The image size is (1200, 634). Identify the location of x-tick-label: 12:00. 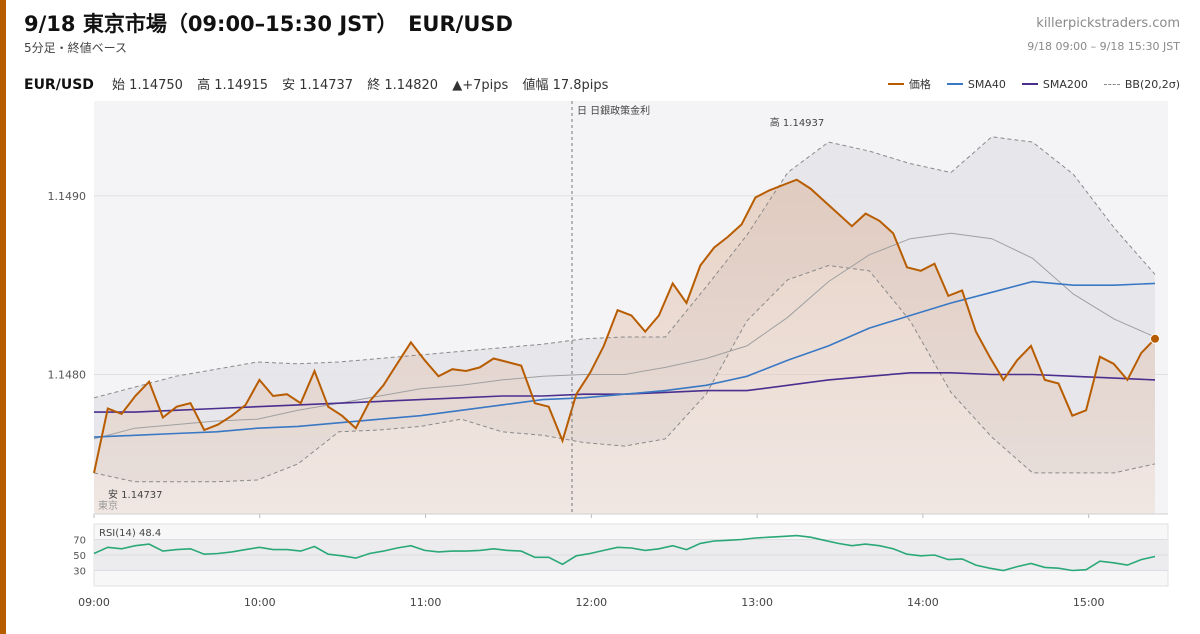
(591, 602).